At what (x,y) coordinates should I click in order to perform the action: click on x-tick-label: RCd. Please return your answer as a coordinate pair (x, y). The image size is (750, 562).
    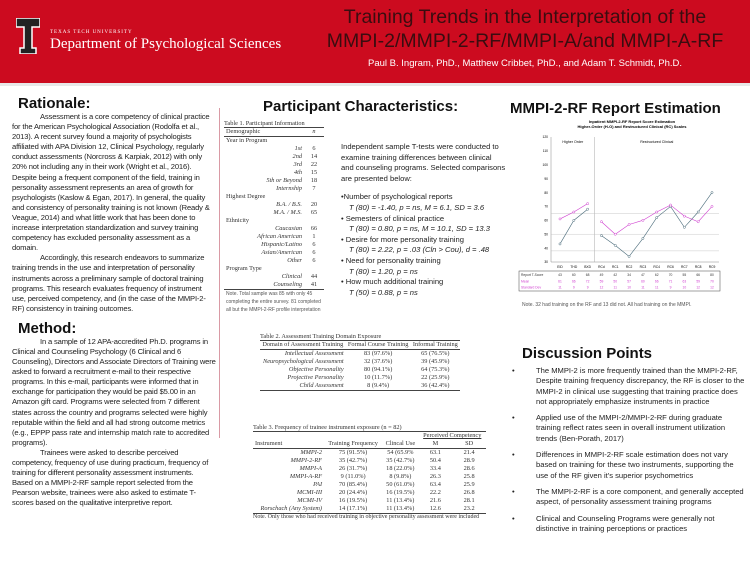
    Looking at the image, I should click on (601, 267).